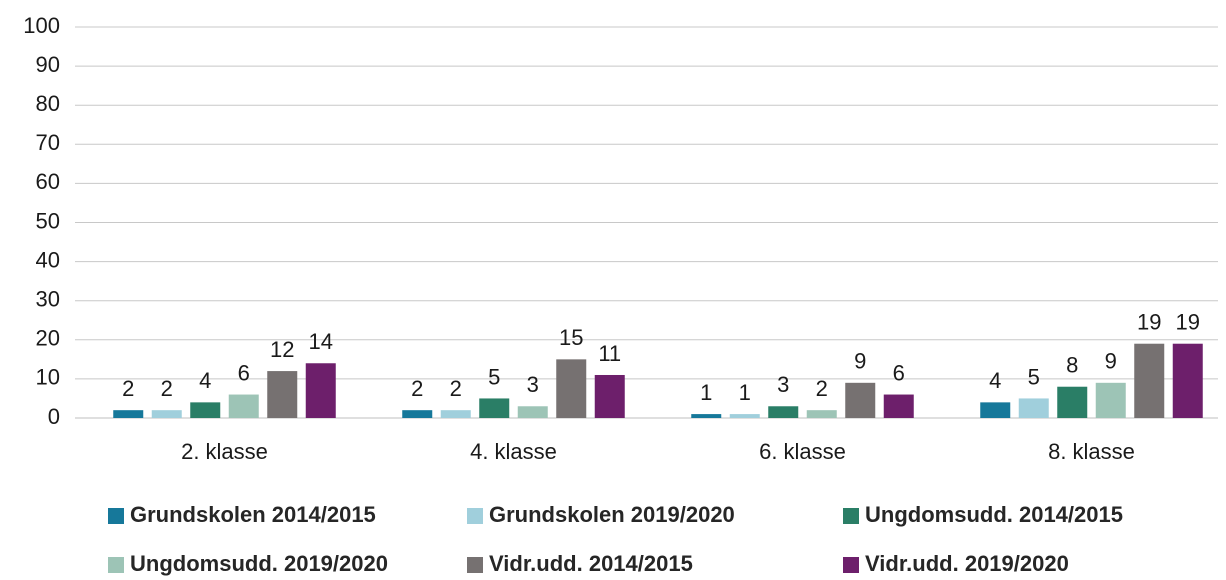 This screenshot has height=580, width=1226. Describe the element at coordinates (41, 25) in the screenshot. I see `y-tick-label: 100` at that location.